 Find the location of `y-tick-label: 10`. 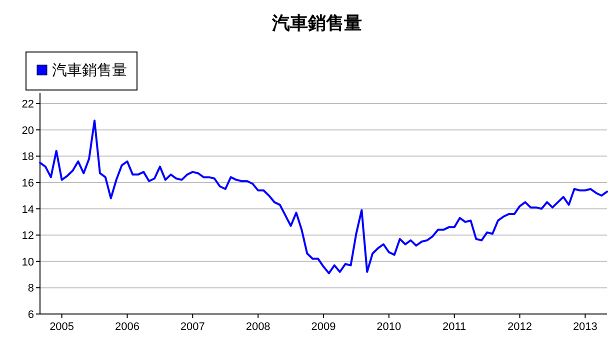

y-tick-label: 10 is located at coordinates (28, 262).